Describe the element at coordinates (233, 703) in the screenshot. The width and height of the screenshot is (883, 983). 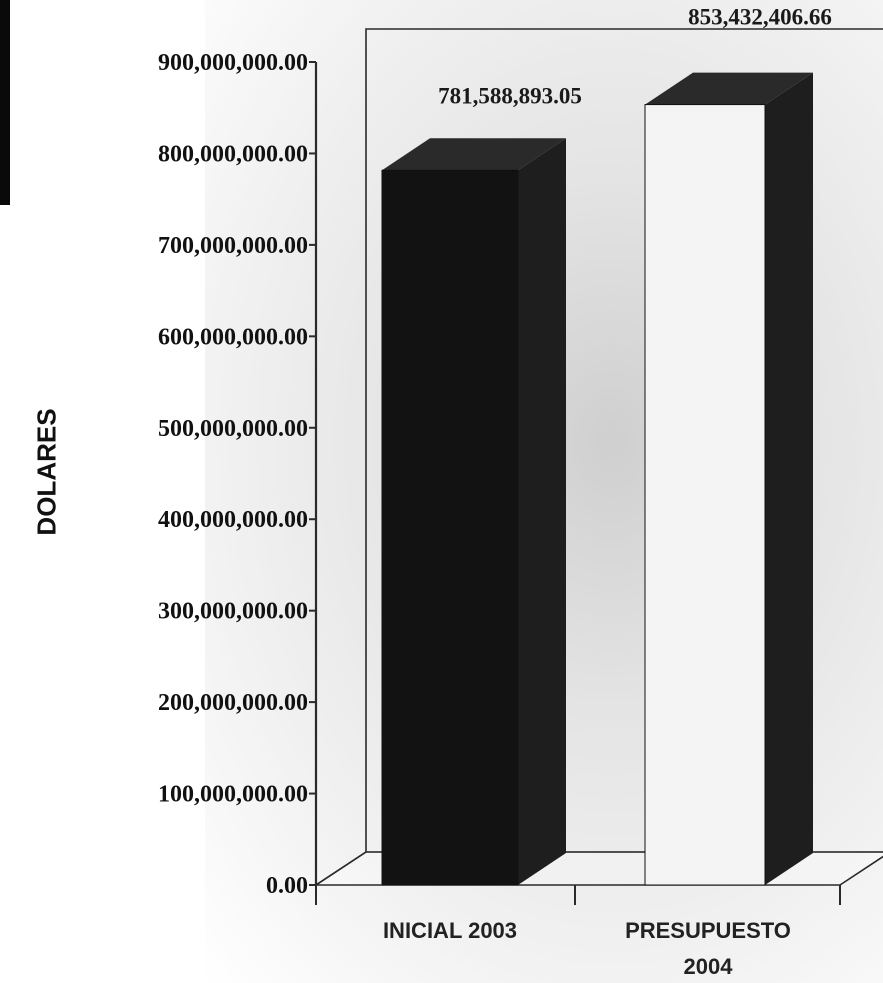
I see `y-tick-label-2: 200,000,000.00` at that location.